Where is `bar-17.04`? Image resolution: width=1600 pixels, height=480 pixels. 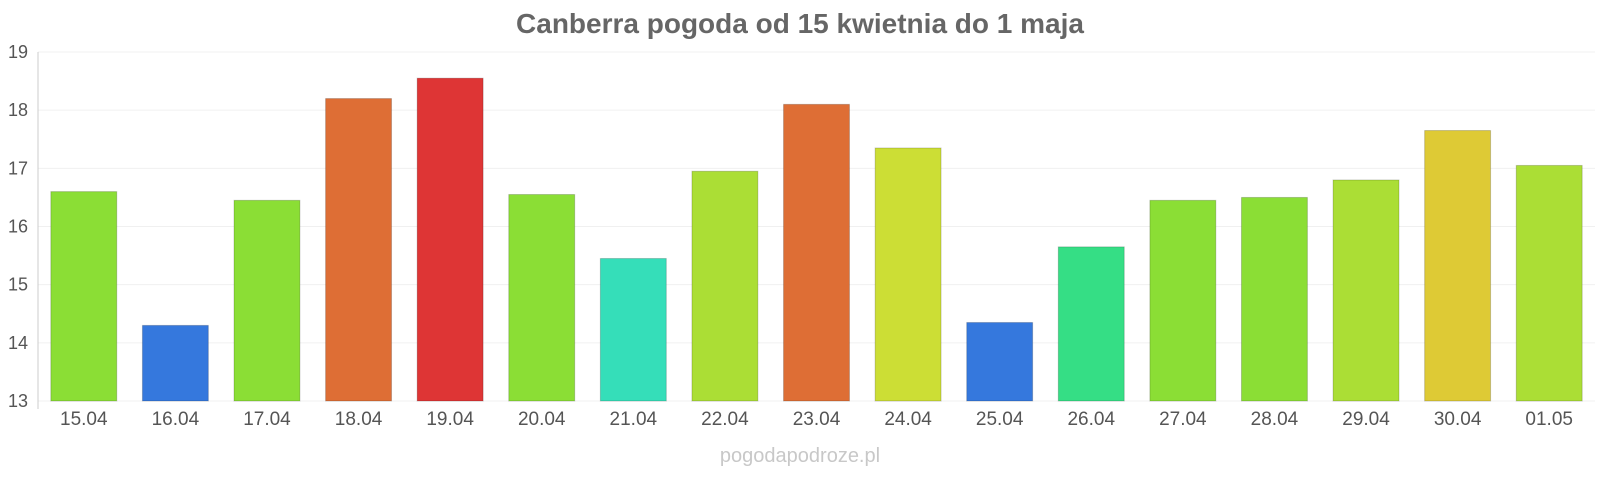
bar-17.04 is located at coordinates (267, 300).